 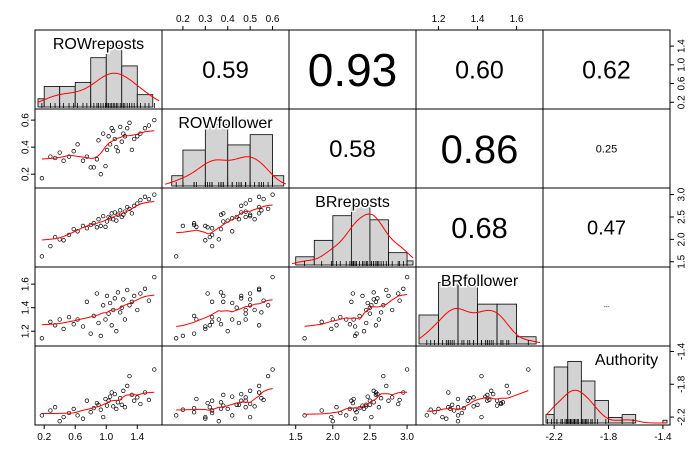 What do you see at coordinates (607, 308) in the screenshot?
I see `correlation-label: ---` at bounding box center [607, 308].